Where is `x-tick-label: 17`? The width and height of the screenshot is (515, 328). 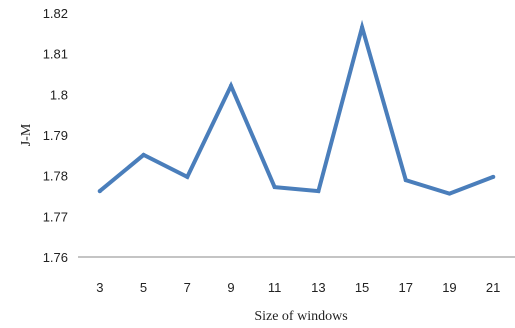 x-tick-label: 17 is located at coordinates (406, 287).